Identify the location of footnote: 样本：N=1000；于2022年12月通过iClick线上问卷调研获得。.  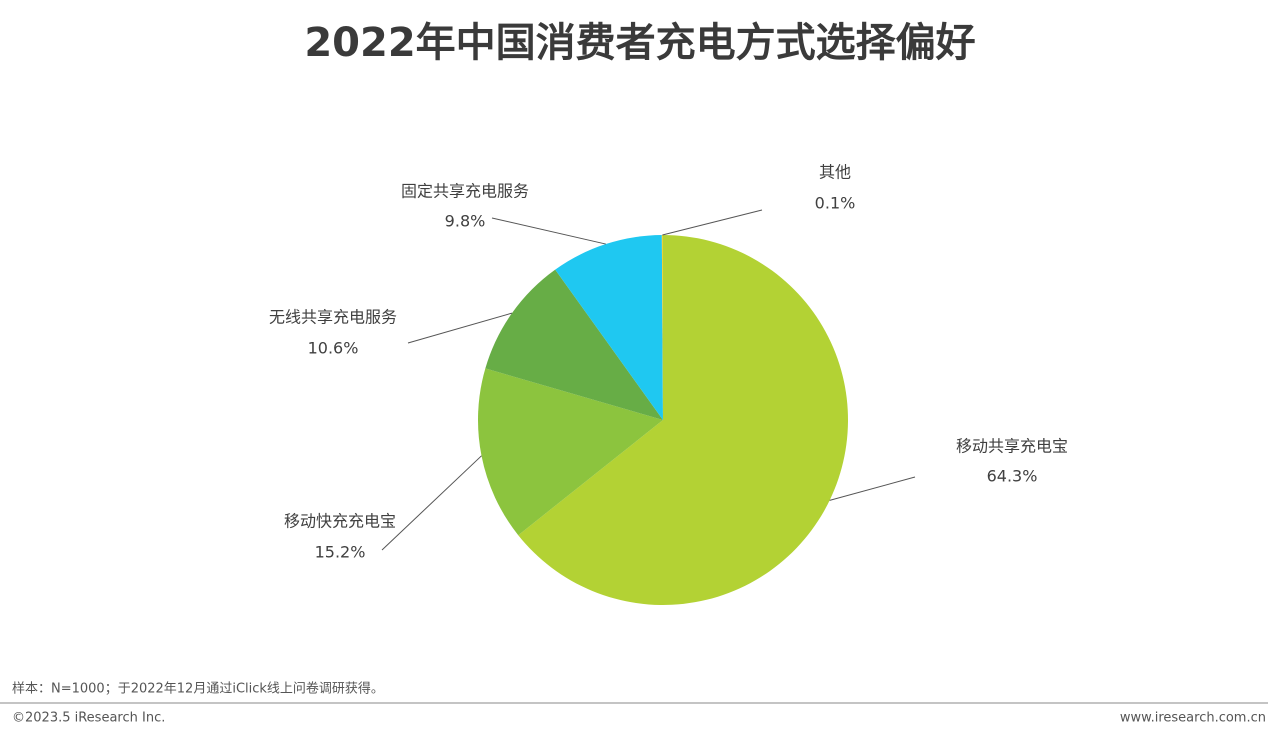
(198, 689).